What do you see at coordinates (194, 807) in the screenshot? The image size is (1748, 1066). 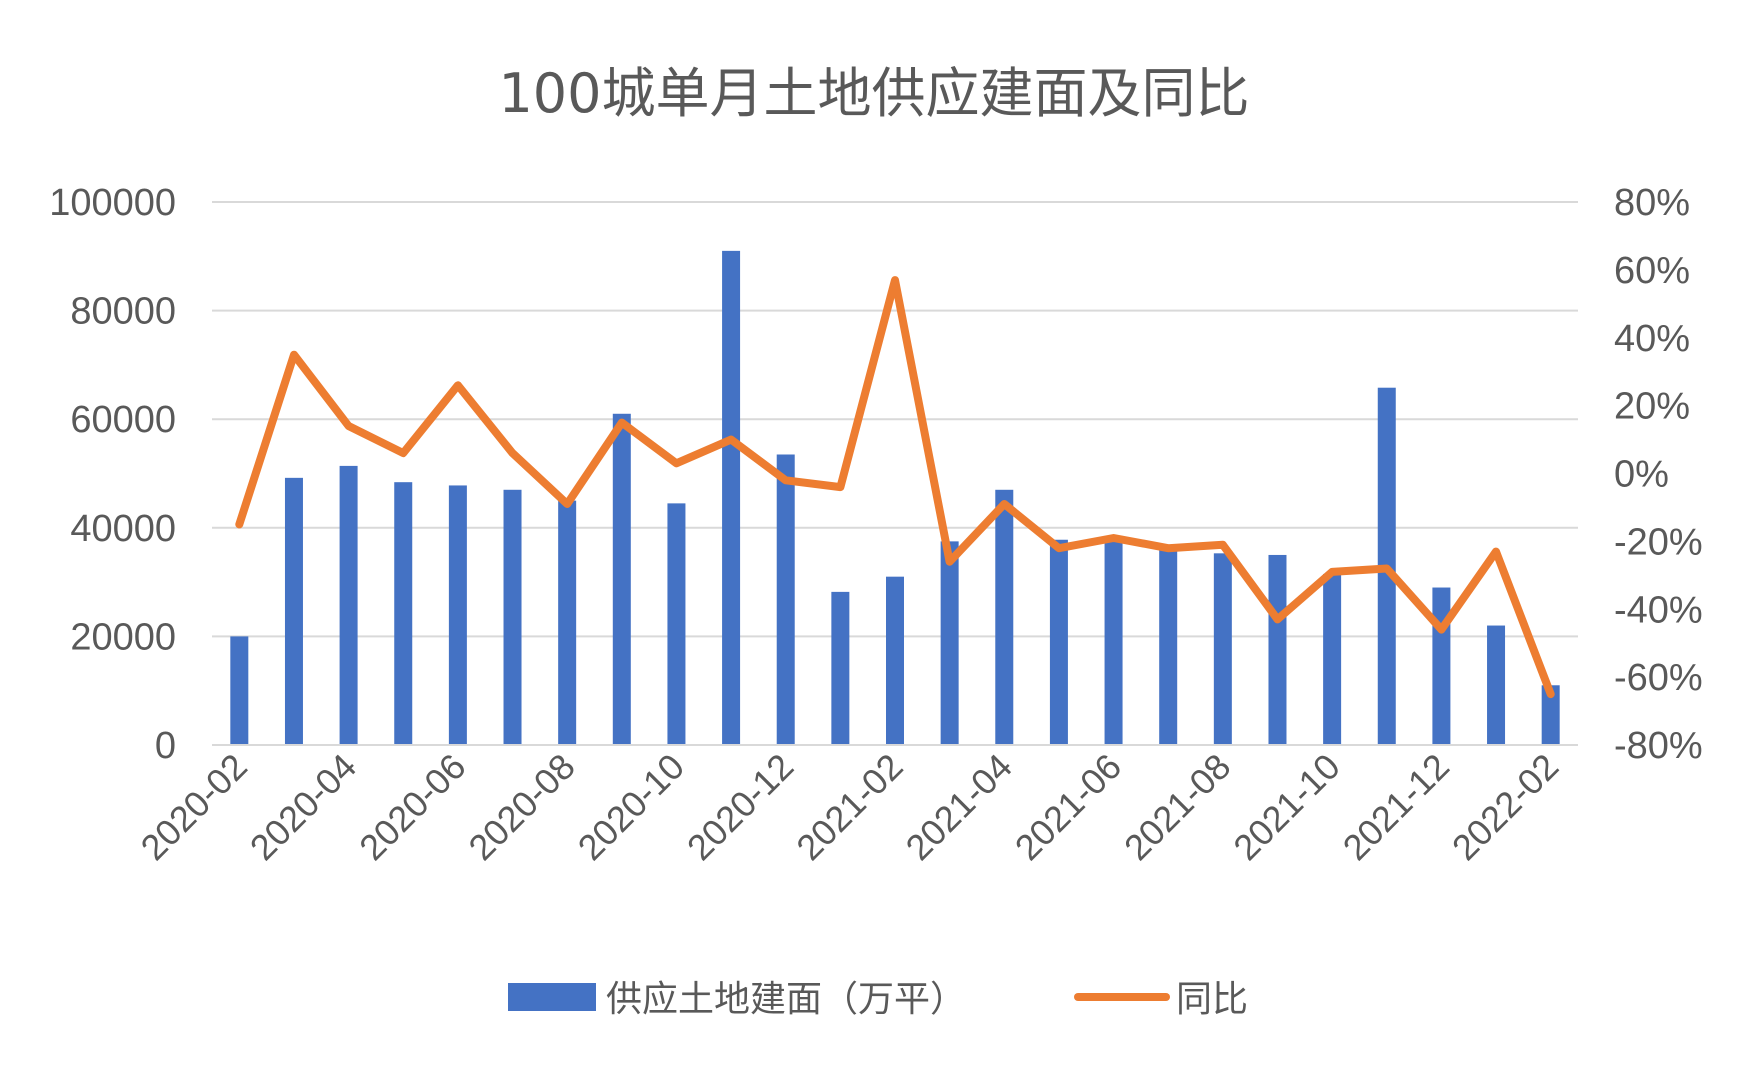 I see `x-tick-label: 2020-02` at bounding box center [194, 807].